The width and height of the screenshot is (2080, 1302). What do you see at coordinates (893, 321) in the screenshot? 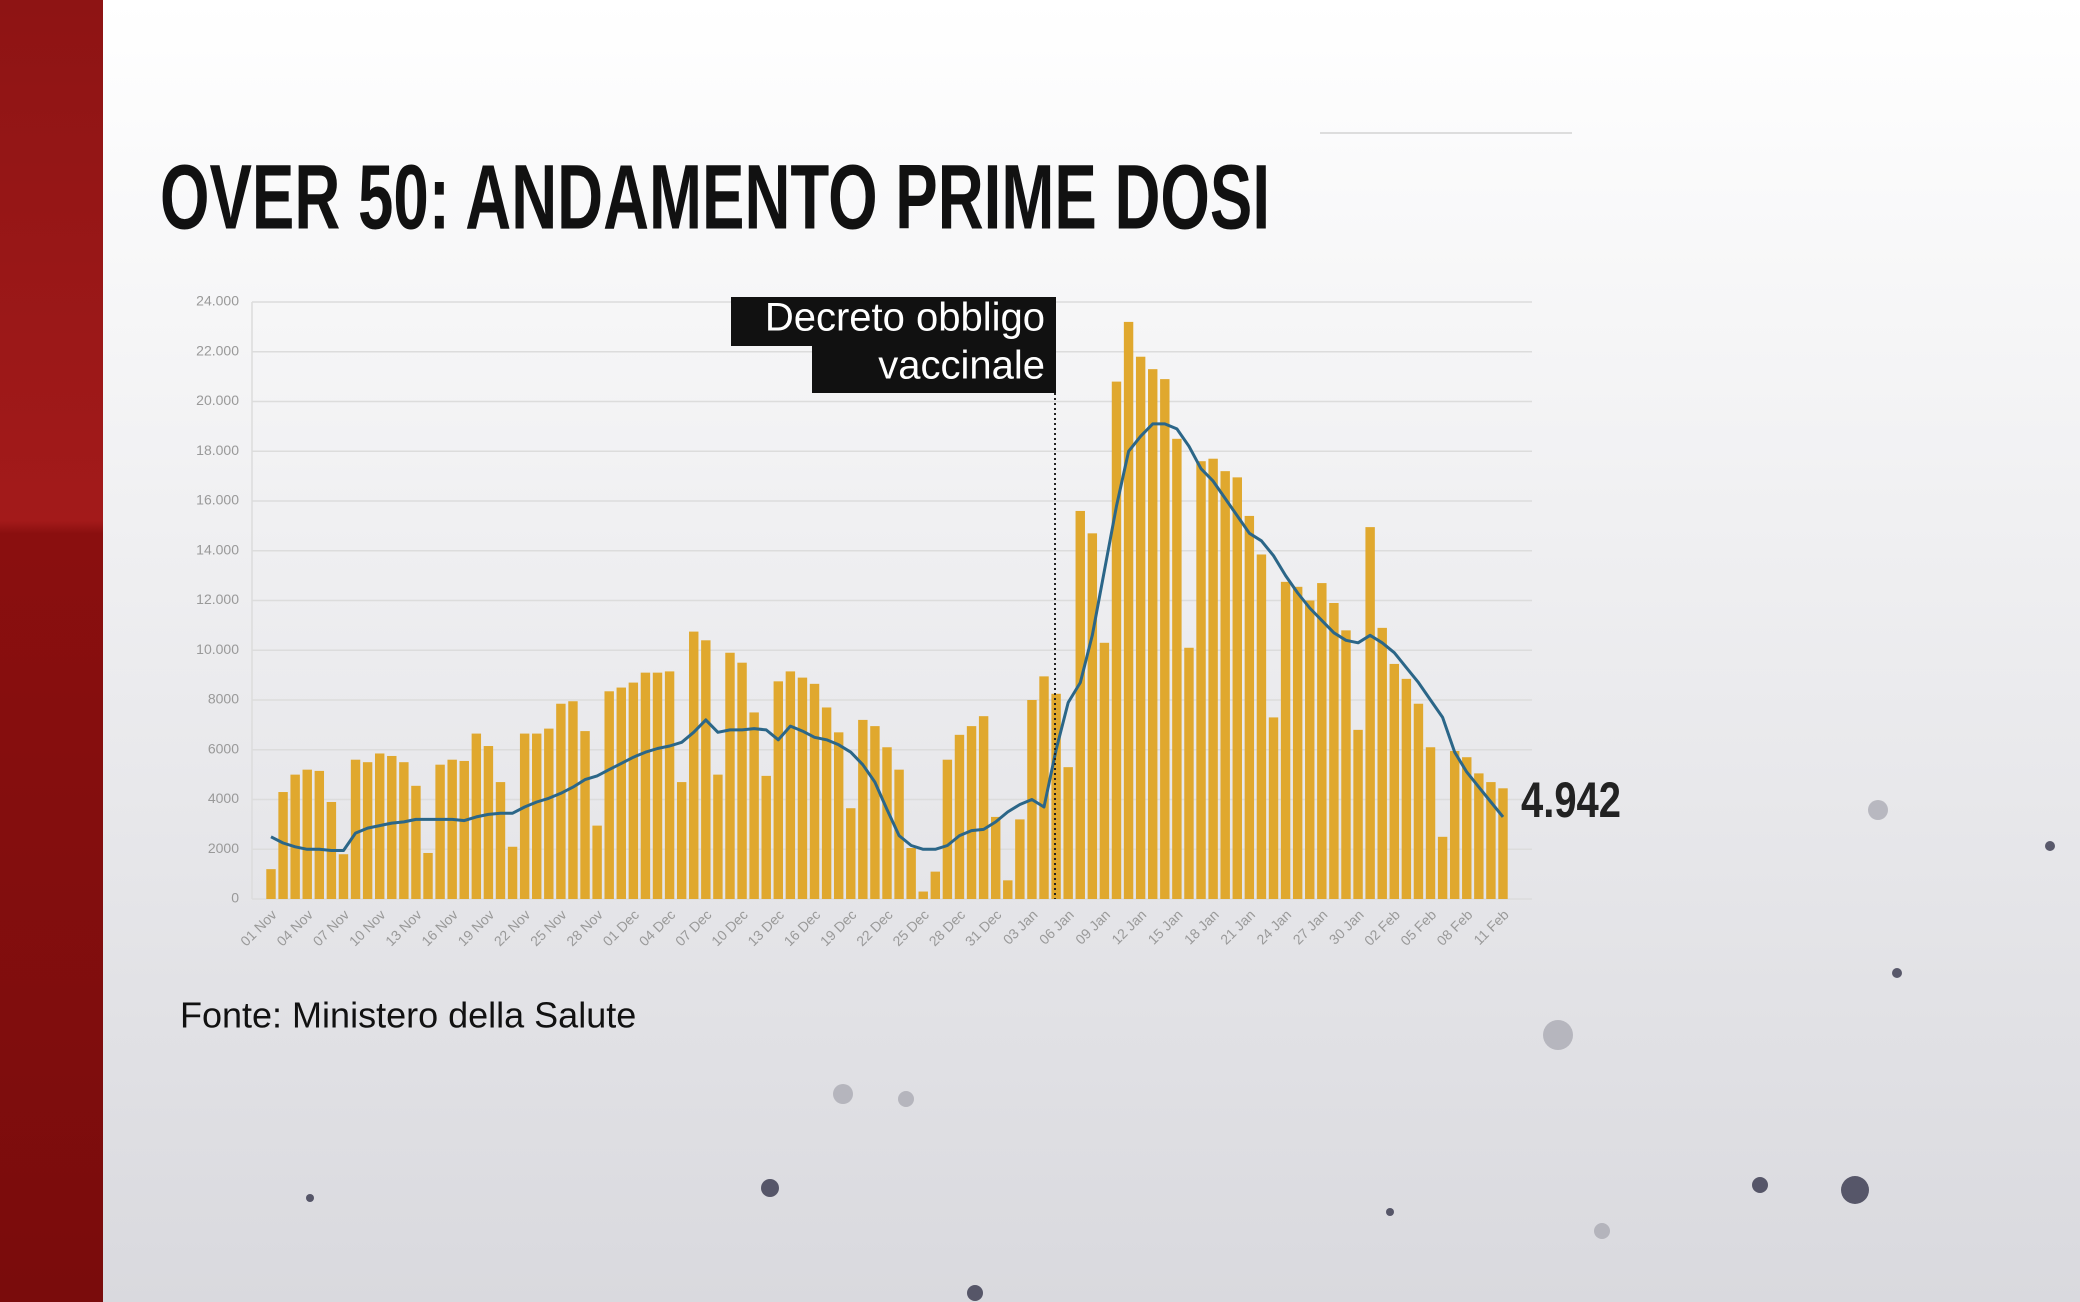
I see `event-box` at bounding box center [893, 321].